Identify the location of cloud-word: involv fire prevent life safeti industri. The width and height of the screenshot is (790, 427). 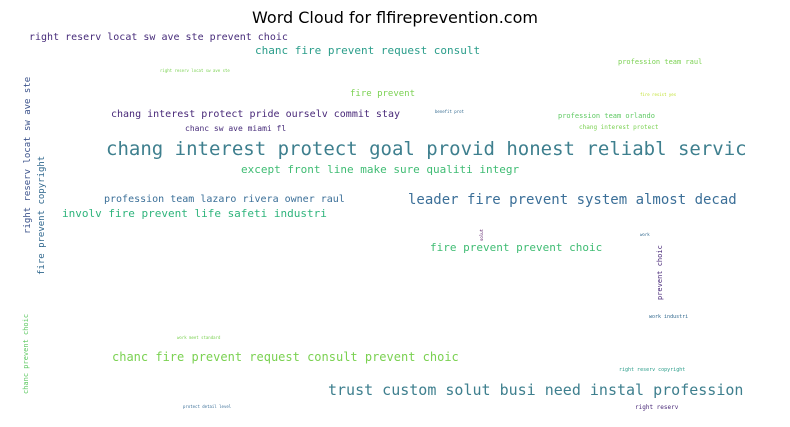
(194, 213).